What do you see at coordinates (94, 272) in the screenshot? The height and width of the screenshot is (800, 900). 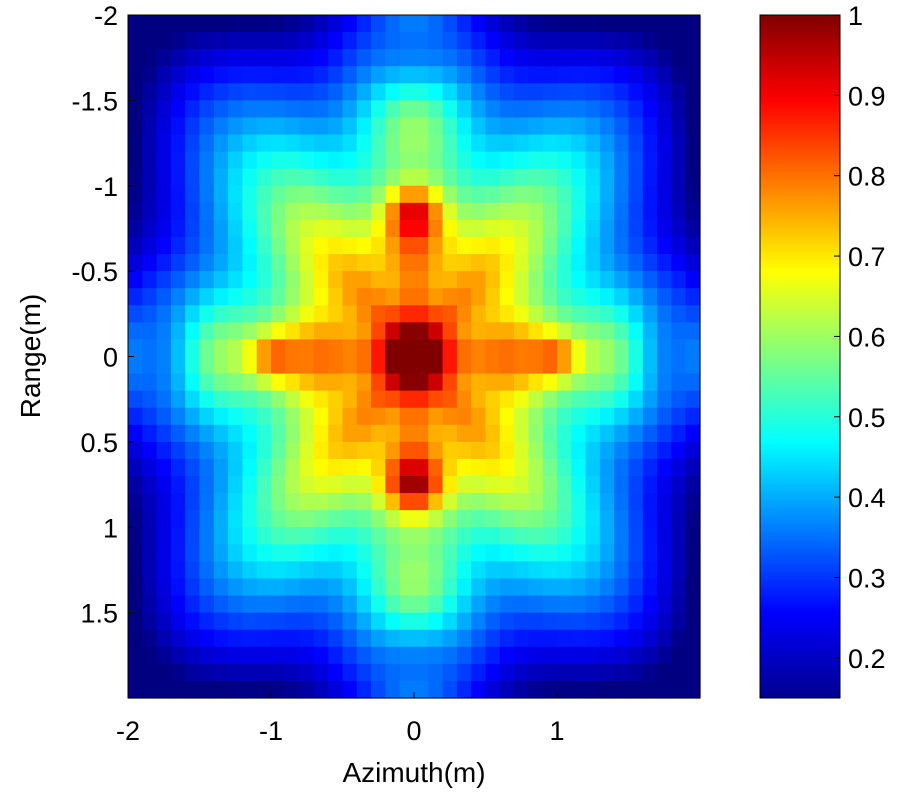 I see `y-tick-label: -0.5` at bounding box center [94, 272].